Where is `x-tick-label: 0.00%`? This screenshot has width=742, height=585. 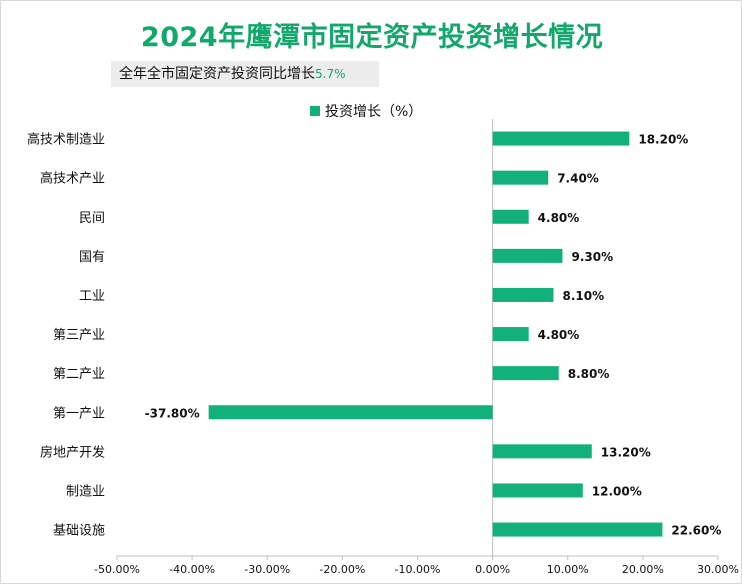
x-tick-label: 0.00% is located at coordinates (492, 569).